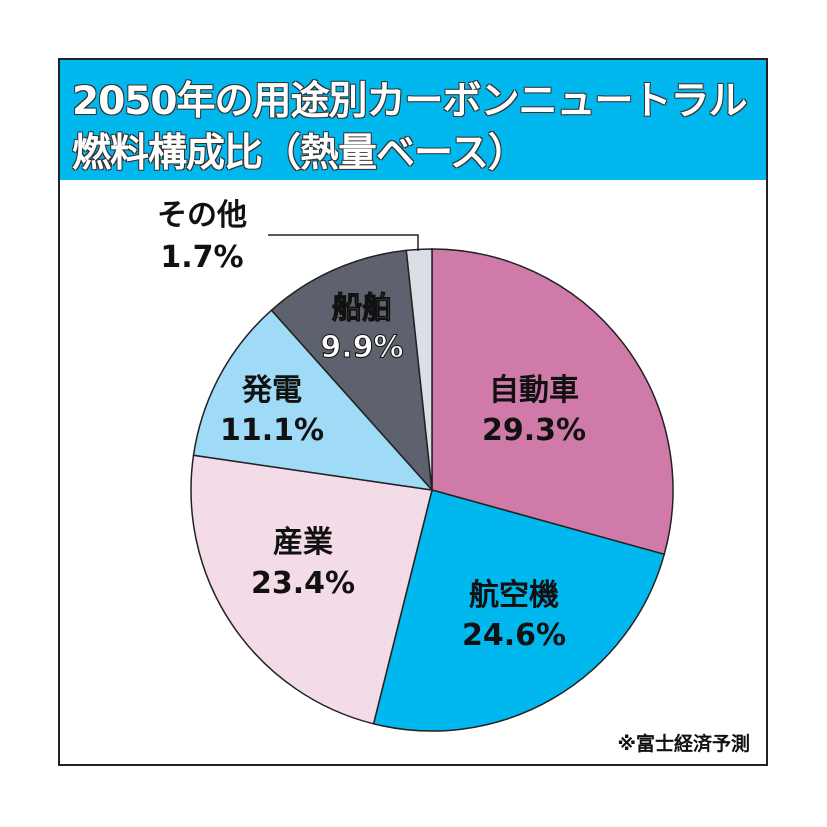 The height and width of the screenshot is (827, 827). Describe the element at coordinates (272, 430) in the screenshot. I see `slice-value-label-3: 11.1%` at that location.